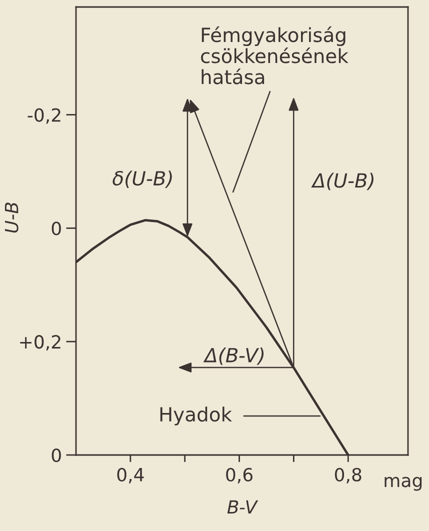 Image resolution: width=429 pixels, height=531 pixels. I want to click on x-tick-label: 0,4, so click(130, 476).